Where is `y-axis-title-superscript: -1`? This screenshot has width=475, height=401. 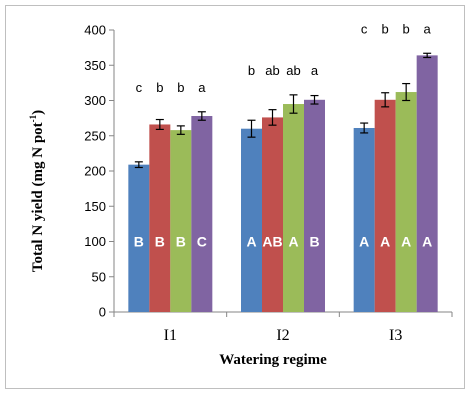 y-axis-title-superscript: -1 is located at coordinates (33, 118).